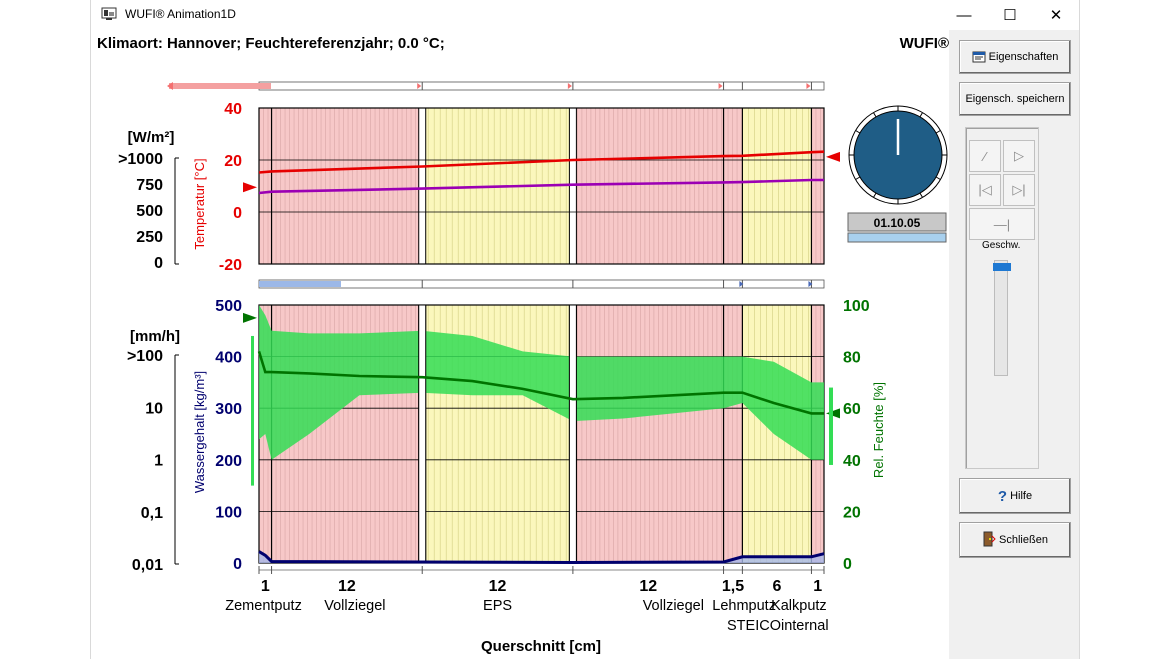 Image resolution: width=1172 pixels, height=659 pixels. I want to click on minimize-button: —, so click(964, 15).